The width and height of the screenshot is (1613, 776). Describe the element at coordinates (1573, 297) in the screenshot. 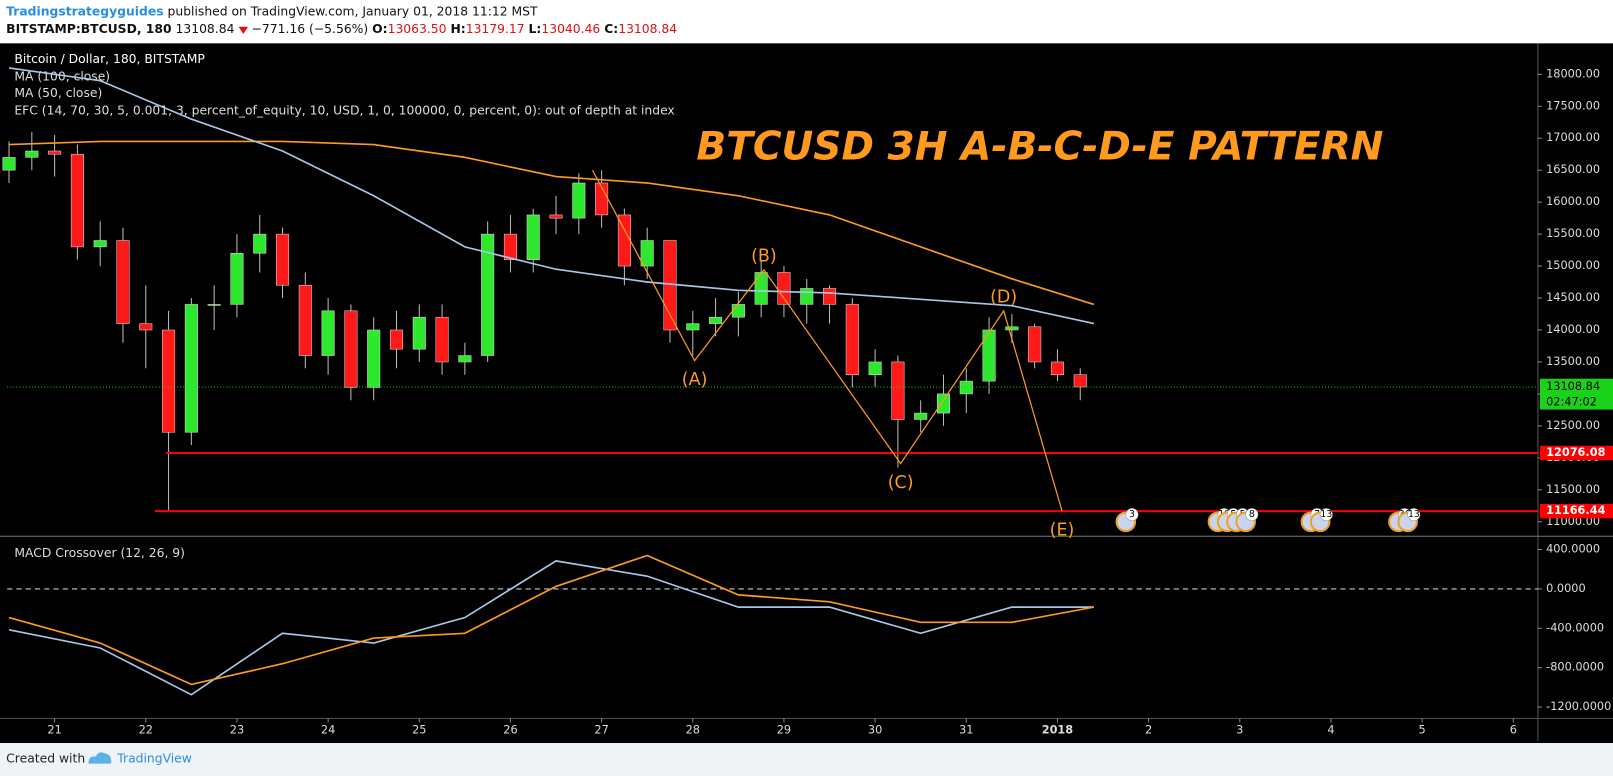

I see `y-tick-label: 14500.00` at that location.